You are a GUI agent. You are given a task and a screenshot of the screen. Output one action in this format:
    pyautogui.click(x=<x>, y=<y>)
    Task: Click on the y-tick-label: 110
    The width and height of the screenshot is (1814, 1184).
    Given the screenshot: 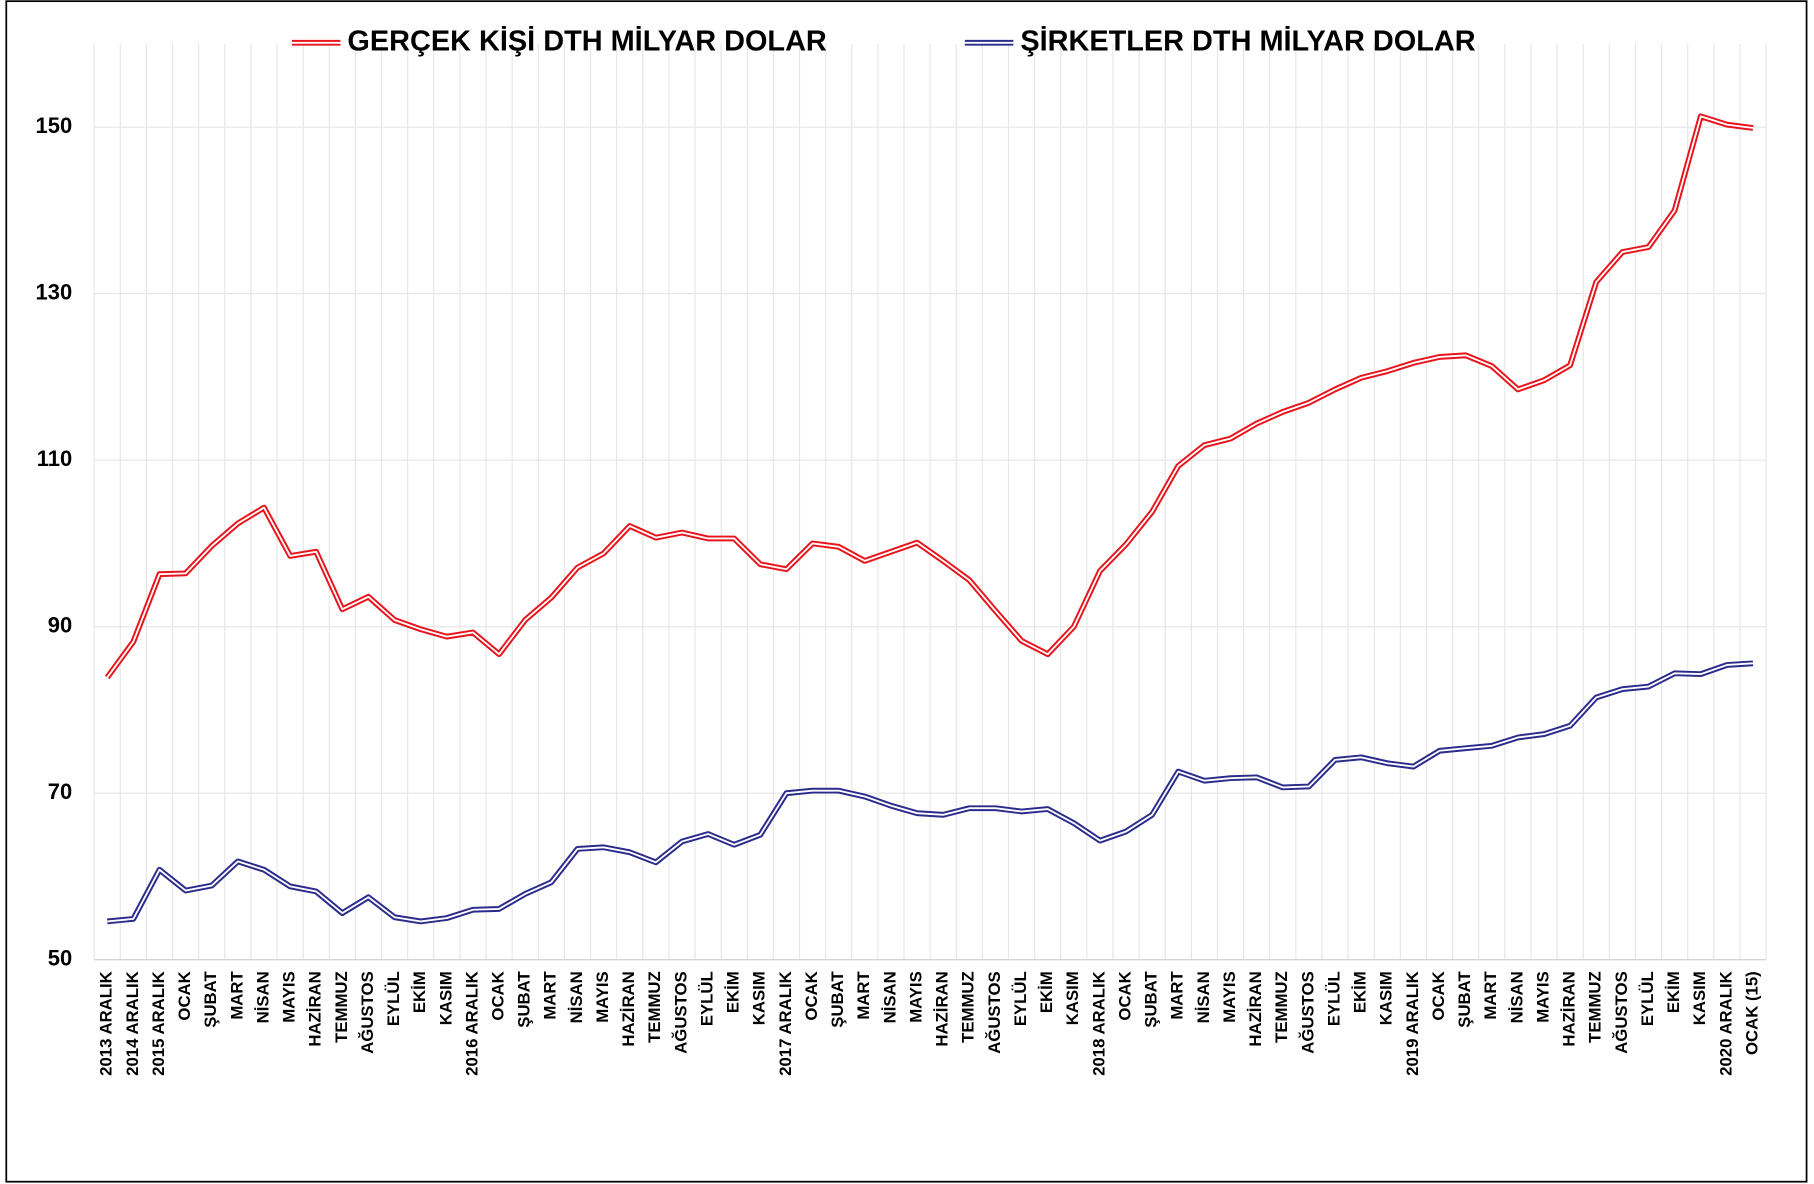 What is the action you would take?
    pyautogui.click(x=54, y=458)
    